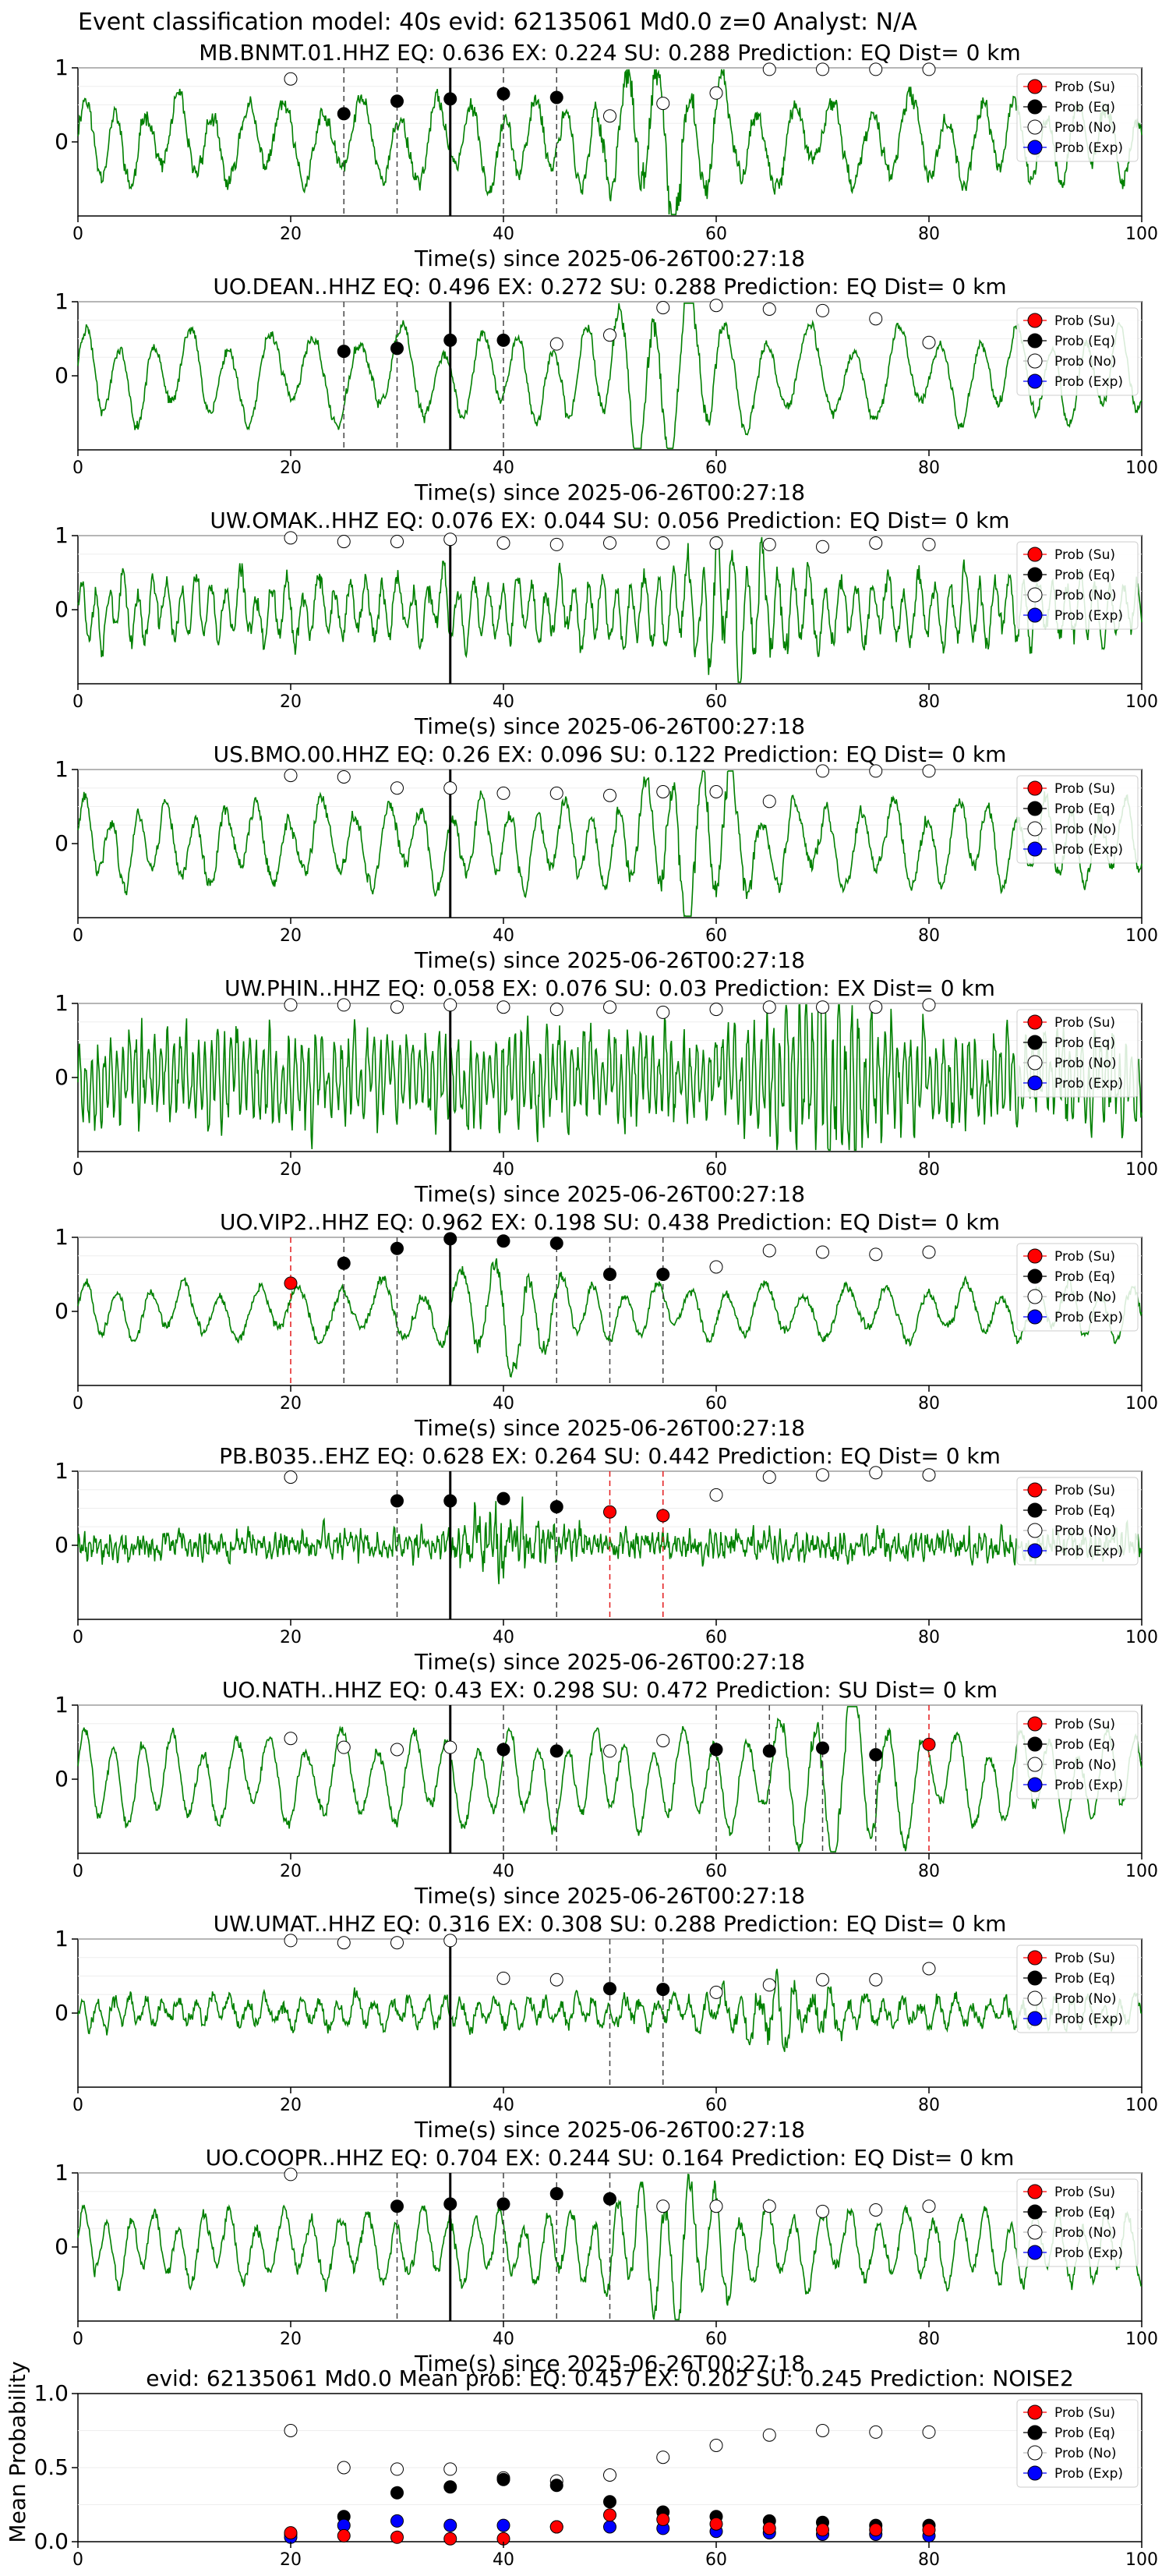  What do you see at coordinates (1035, 1256) in the screenshot?
I see `legend-marker-su` at bounding box center [1035, 1256].